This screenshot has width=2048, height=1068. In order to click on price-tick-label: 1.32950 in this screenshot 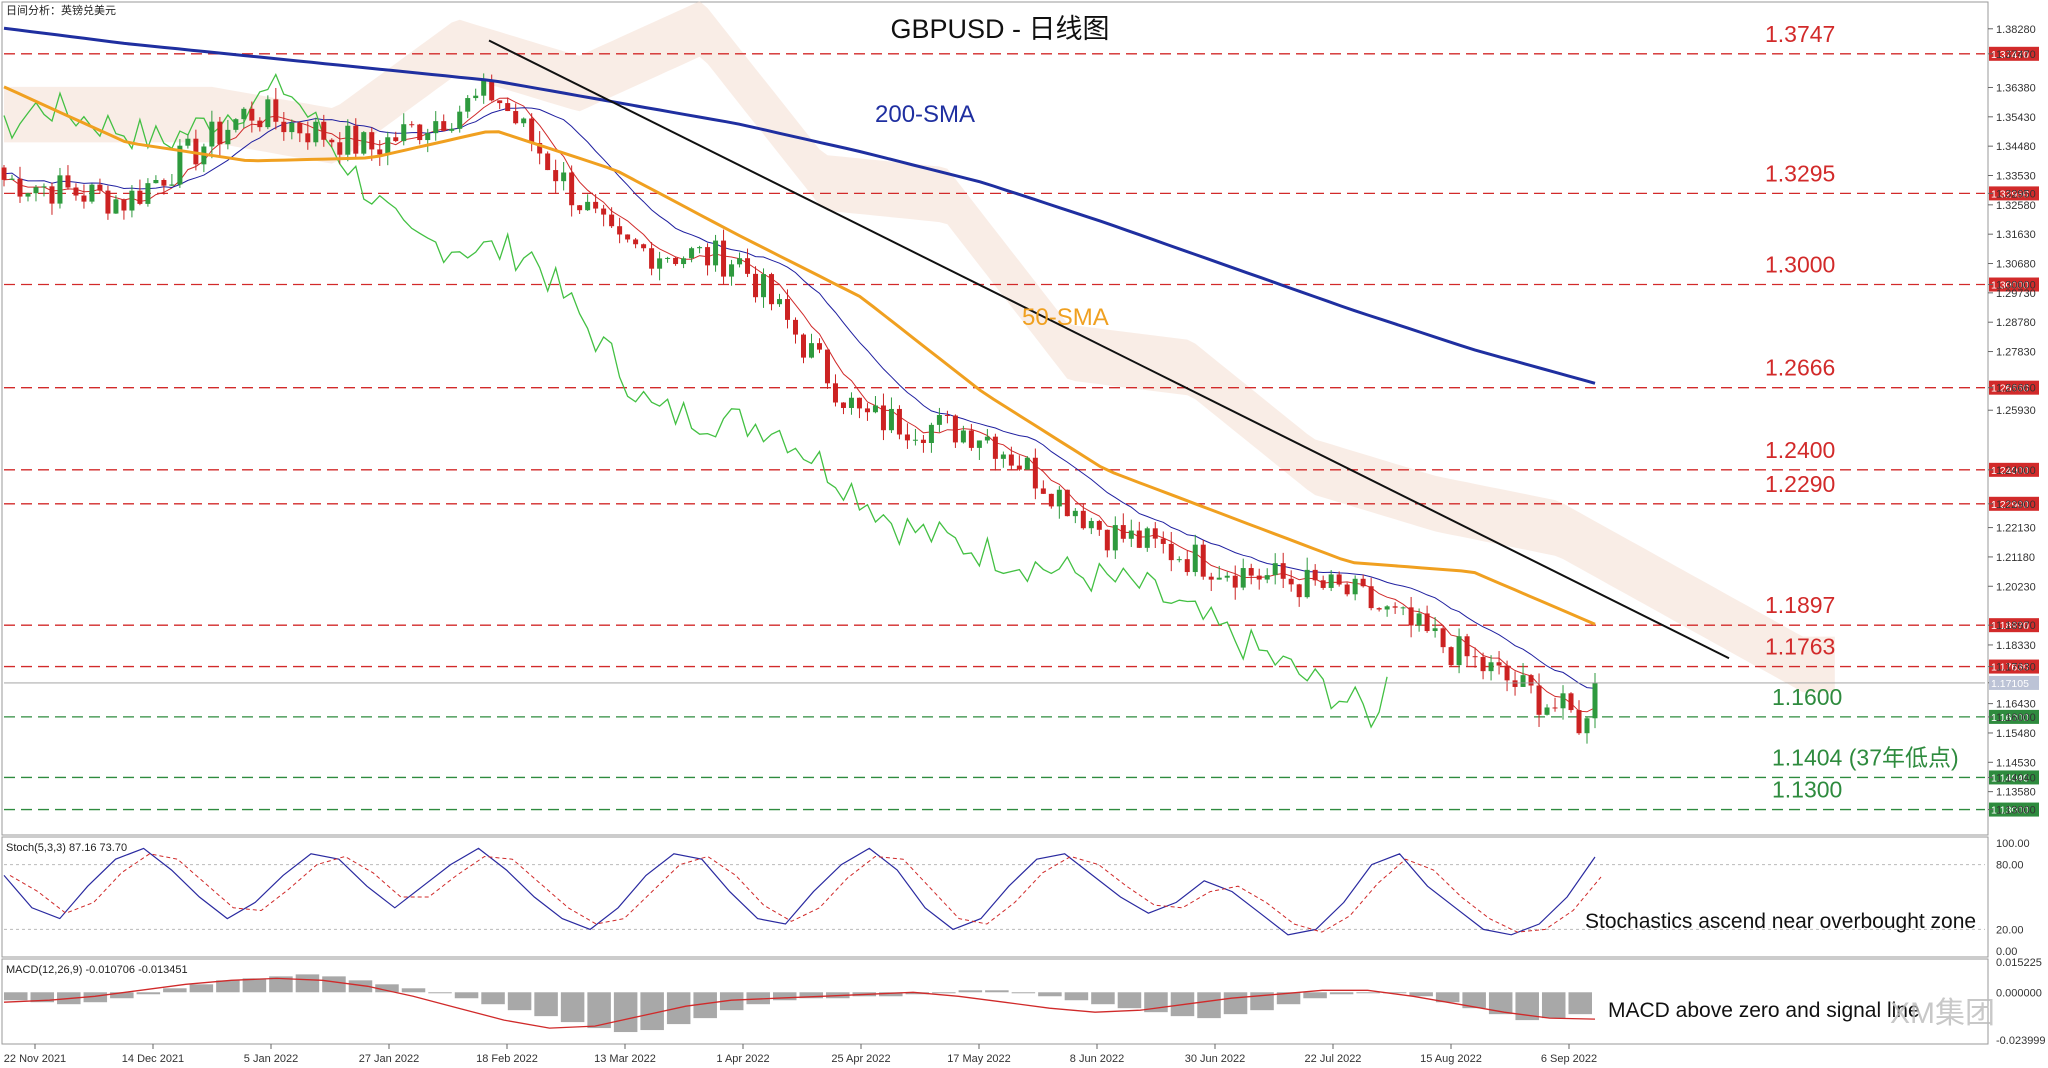, I will do `click(2016, 194)`.